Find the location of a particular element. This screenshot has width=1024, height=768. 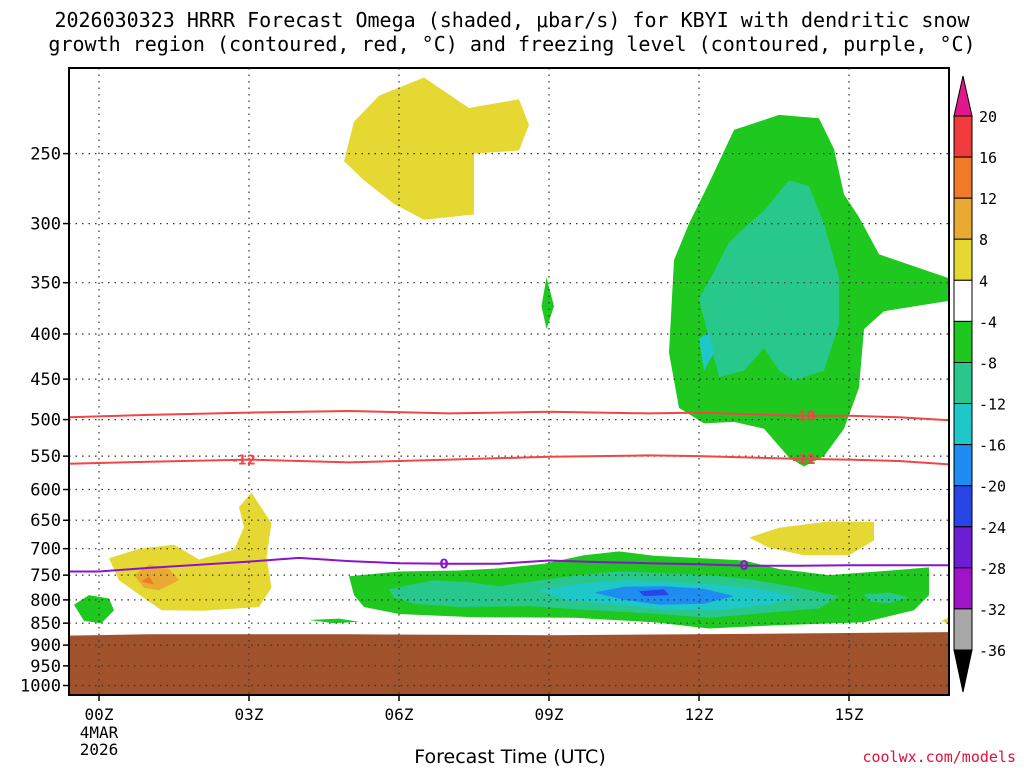

colorbar-label-20: 20 is located at coordinates (988, 117).